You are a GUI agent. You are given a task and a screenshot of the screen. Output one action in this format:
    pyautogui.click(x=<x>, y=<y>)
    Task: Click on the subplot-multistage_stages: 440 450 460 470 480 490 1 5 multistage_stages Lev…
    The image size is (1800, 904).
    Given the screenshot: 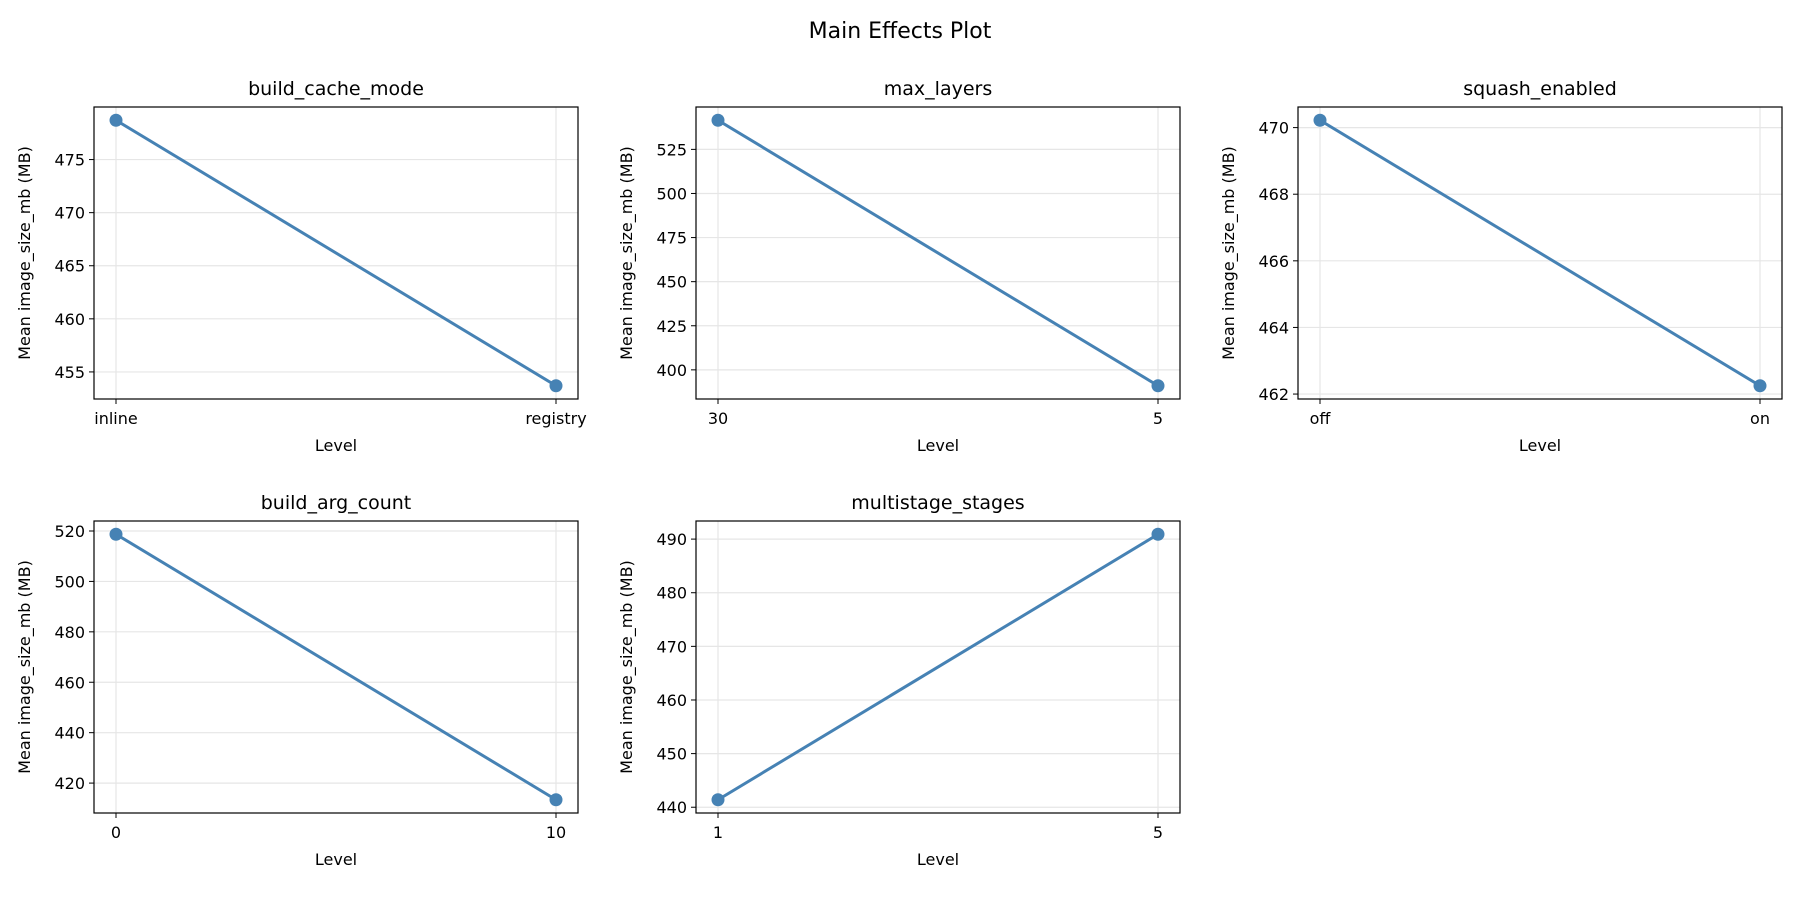 What is the action you would take?
    pyautogui.click(x=899, y=680)
    